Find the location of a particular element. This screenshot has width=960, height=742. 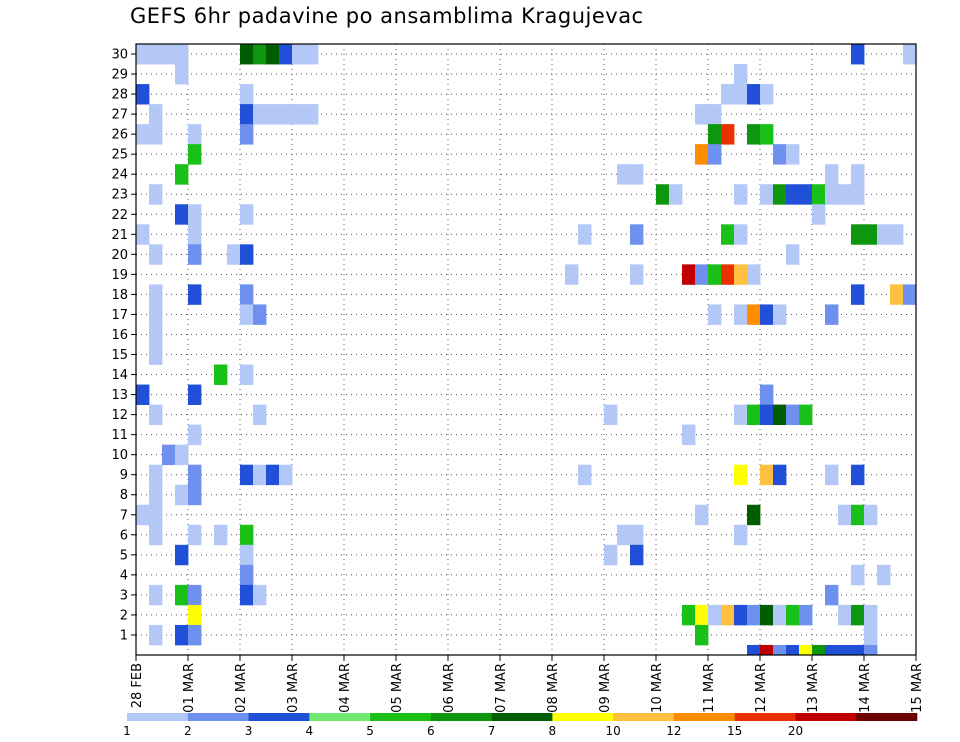

y-tick-label: 13 is located at coordinates (119, 395).